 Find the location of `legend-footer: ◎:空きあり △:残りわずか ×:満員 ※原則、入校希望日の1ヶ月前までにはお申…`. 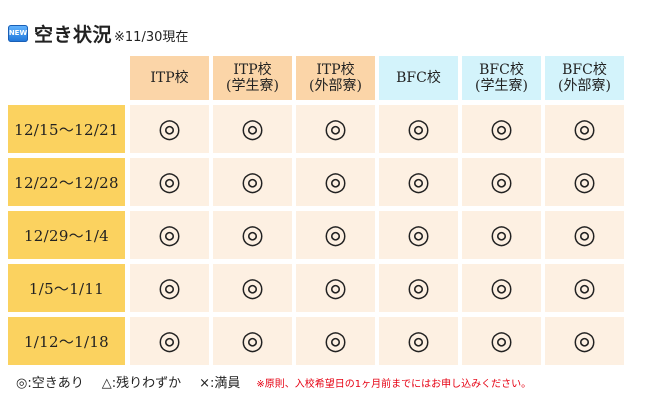

legend-footer: ◎:空きあり △:残りわずか ×:満員 ※原則、入校希望日の1ヶ月前までにはお申… is located at coordinates (273, 381).